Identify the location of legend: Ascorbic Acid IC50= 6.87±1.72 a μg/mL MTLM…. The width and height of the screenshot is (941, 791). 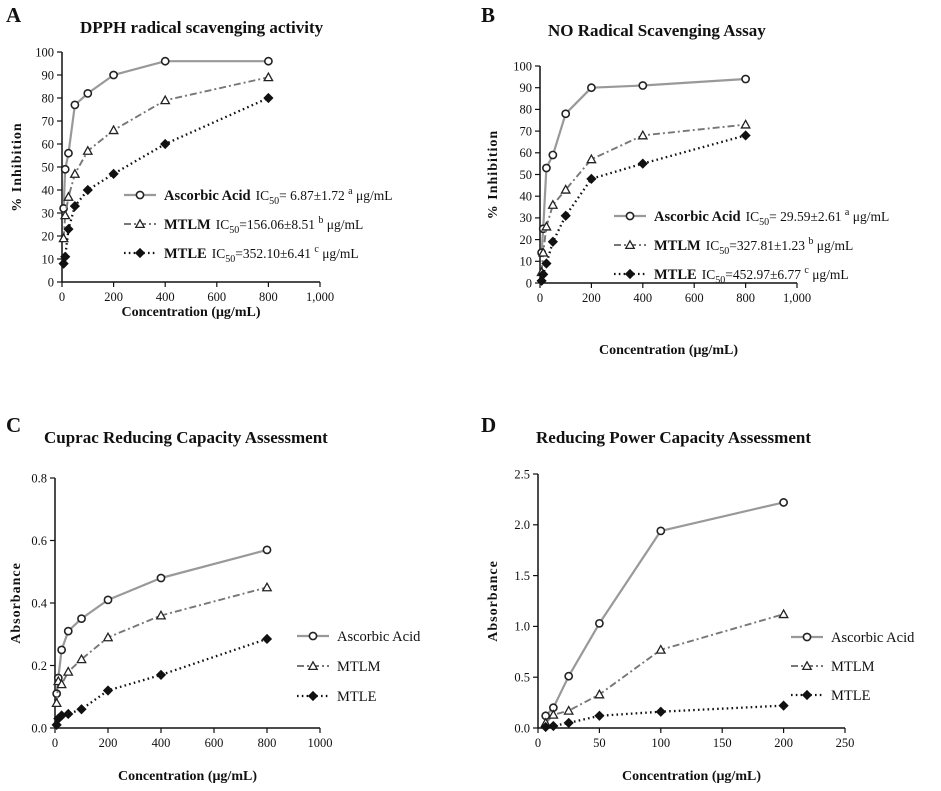
(258, 225).